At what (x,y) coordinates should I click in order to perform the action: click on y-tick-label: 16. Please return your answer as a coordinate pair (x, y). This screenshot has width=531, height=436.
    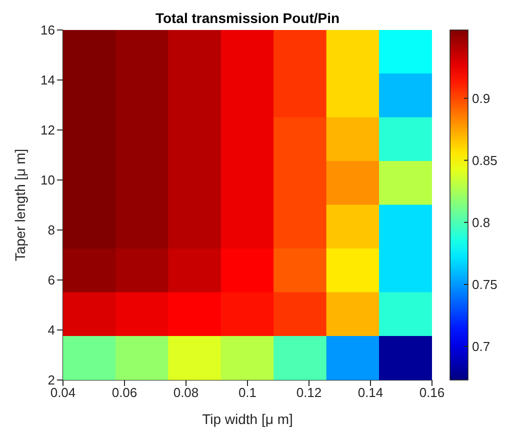
    Looking at the image, I should click on (47, 30).